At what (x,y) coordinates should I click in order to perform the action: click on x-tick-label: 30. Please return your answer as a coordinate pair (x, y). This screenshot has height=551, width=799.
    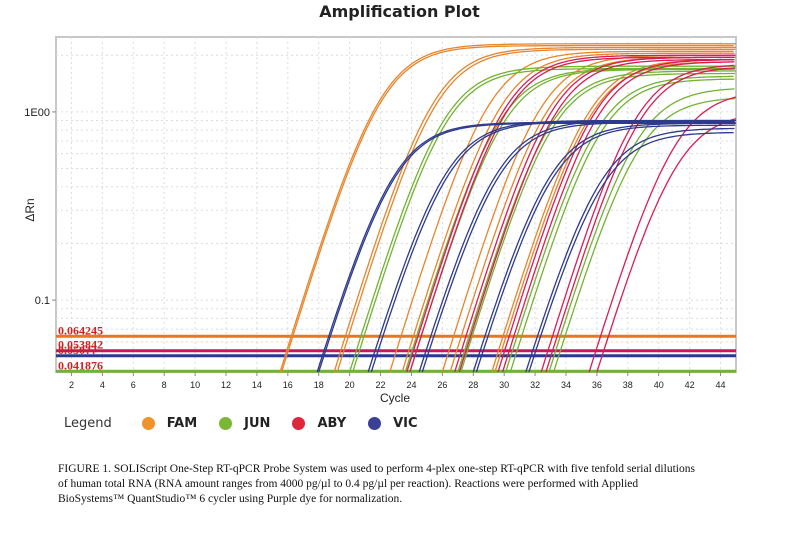
    Looking at the image, I should click on (504, 385).